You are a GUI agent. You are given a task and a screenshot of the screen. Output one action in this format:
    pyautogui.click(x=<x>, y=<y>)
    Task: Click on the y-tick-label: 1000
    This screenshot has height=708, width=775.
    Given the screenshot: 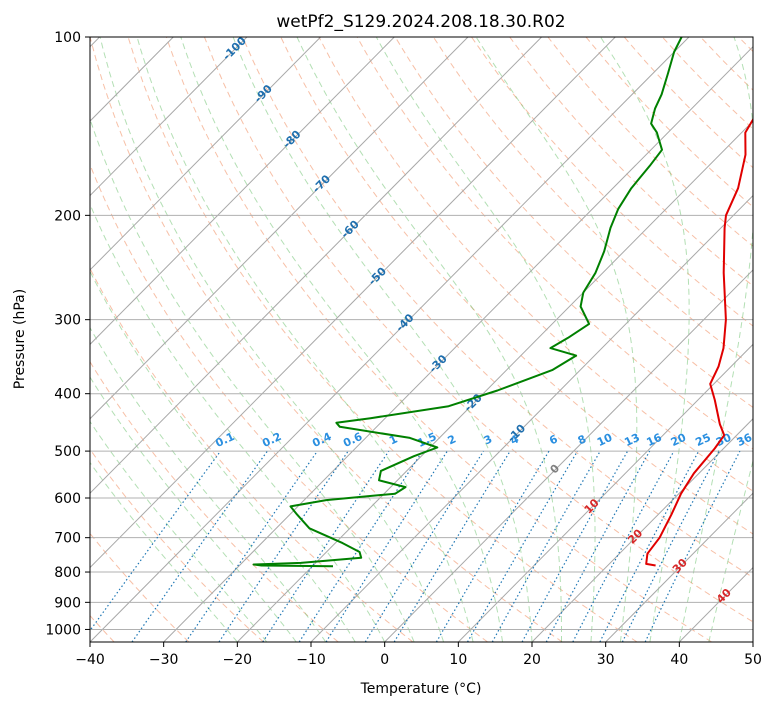 What is the action you would take?
    pyautogui.click(x=63, y=630)
    